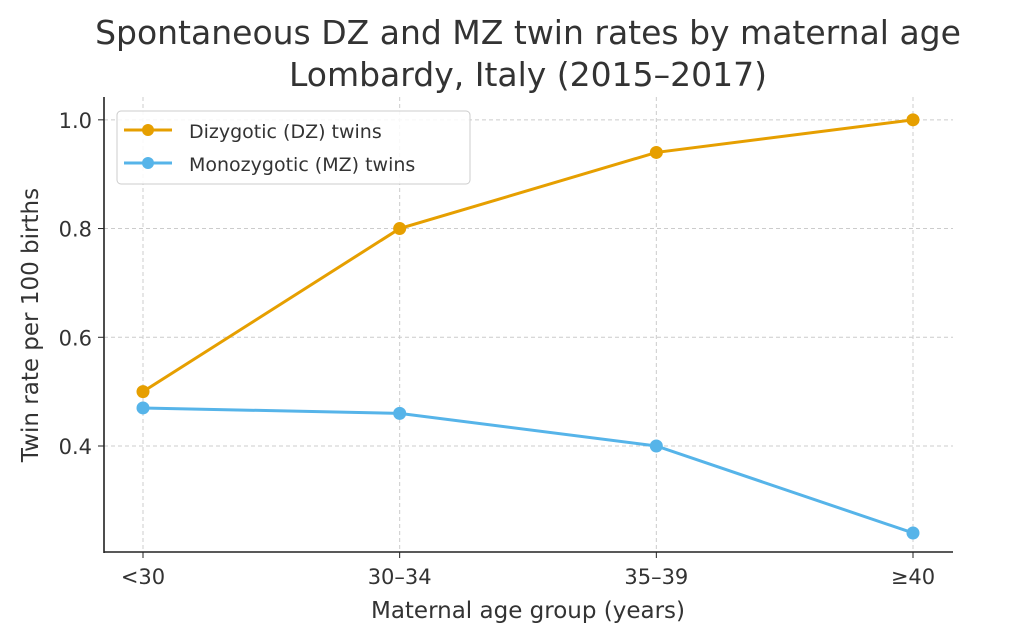 The image size is (1024, 641). I want to click on legend-dz-label: Dizygotic (DZ) twins, so click(285, 132).